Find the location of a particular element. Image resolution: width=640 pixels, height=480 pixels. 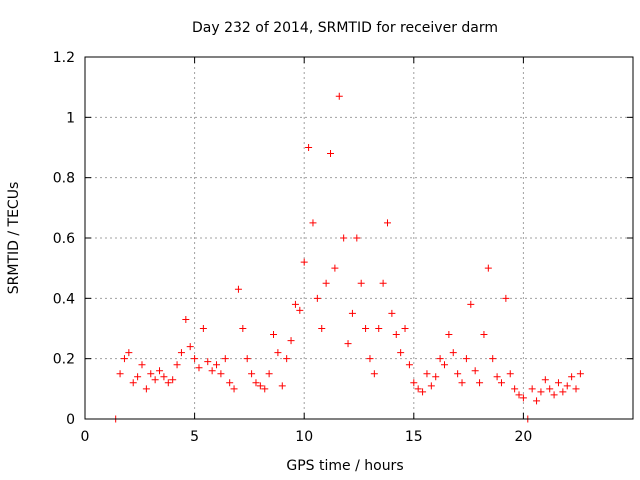

y-tick-label: 0.2 is located at coordinates (64, 360).